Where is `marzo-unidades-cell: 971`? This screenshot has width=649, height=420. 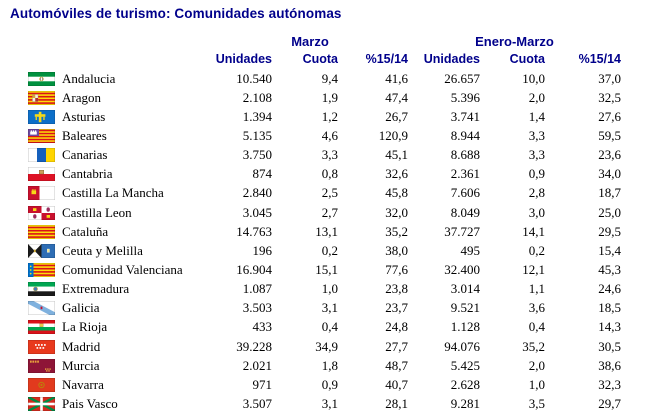
marzo-unidades-cell: 971 is located at coordinates (262, 384).